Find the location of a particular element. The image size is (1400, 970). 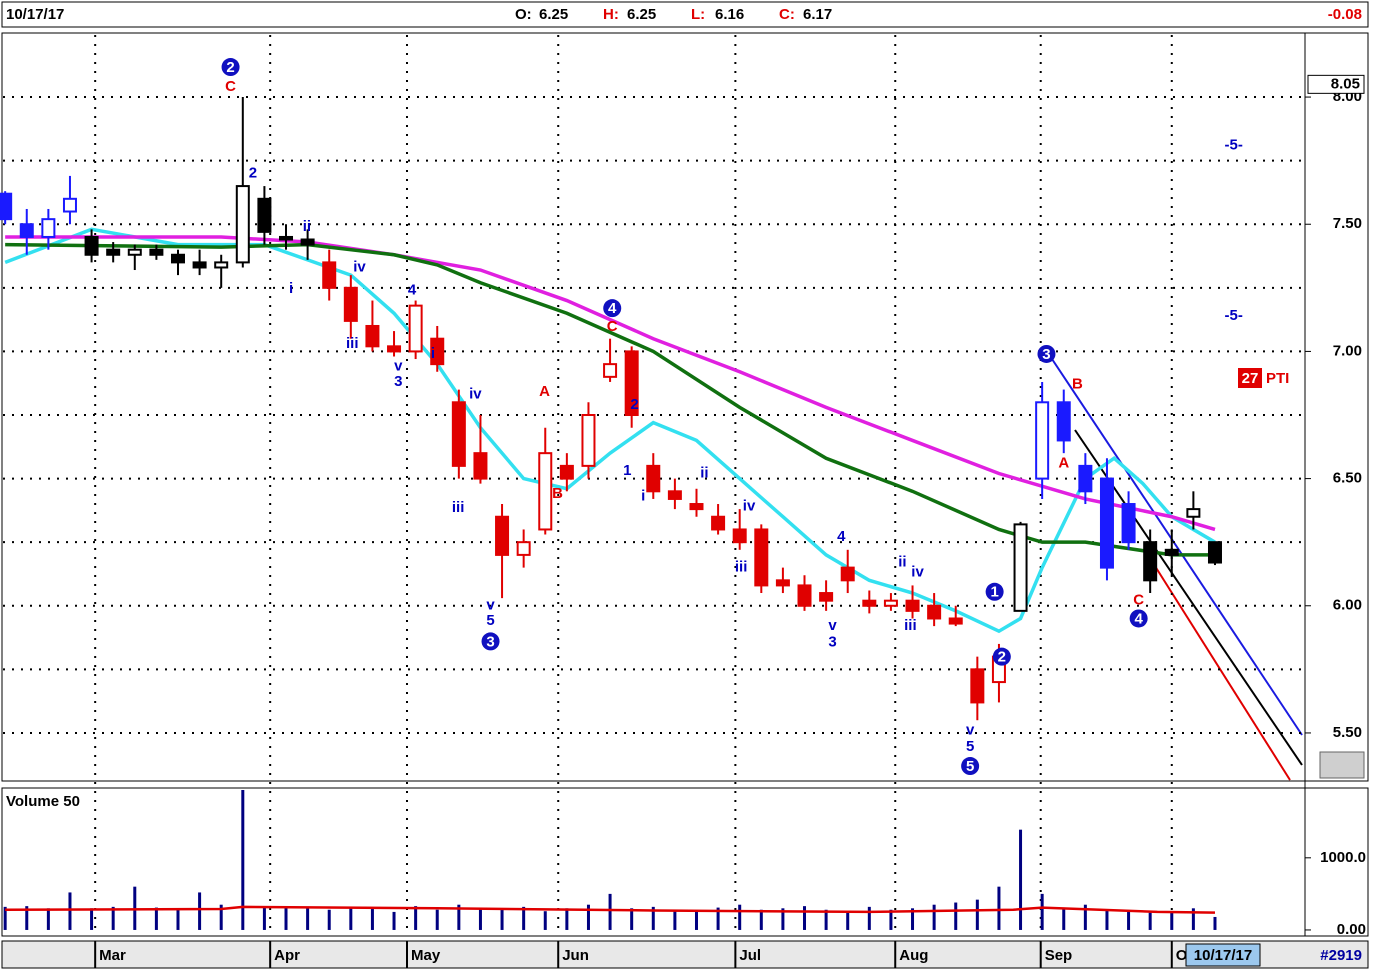

header-bar is located at coordinates (685, 14).